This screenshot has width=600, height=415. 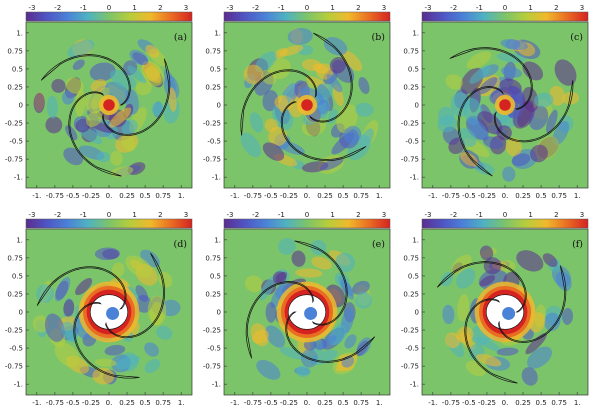 What do you see at coordinates (378, 244) in the screenshot?
I see `panel-label: (e)` at bounding box center [378, 244].